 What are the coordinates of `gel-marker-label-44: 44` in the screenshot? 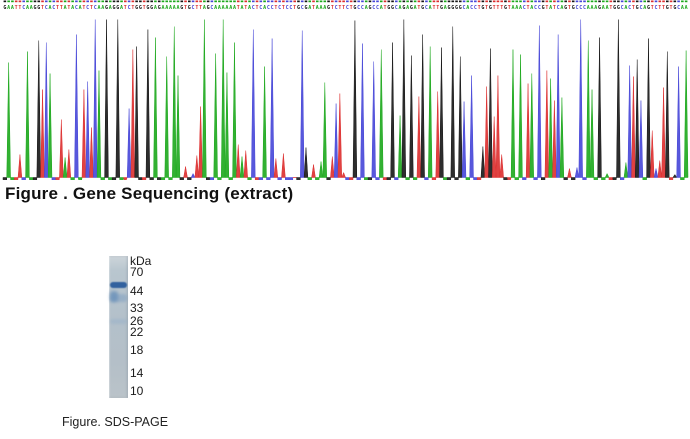 It's located at (137, 291).